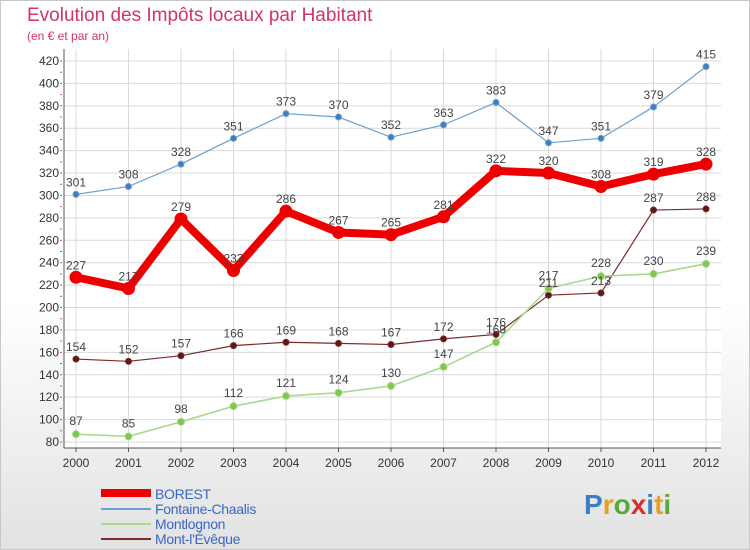  What do you see at coordinates (496, 463) in the screenshot?
I see `x-tick-label: 2008` at bounding box center [496, 463].